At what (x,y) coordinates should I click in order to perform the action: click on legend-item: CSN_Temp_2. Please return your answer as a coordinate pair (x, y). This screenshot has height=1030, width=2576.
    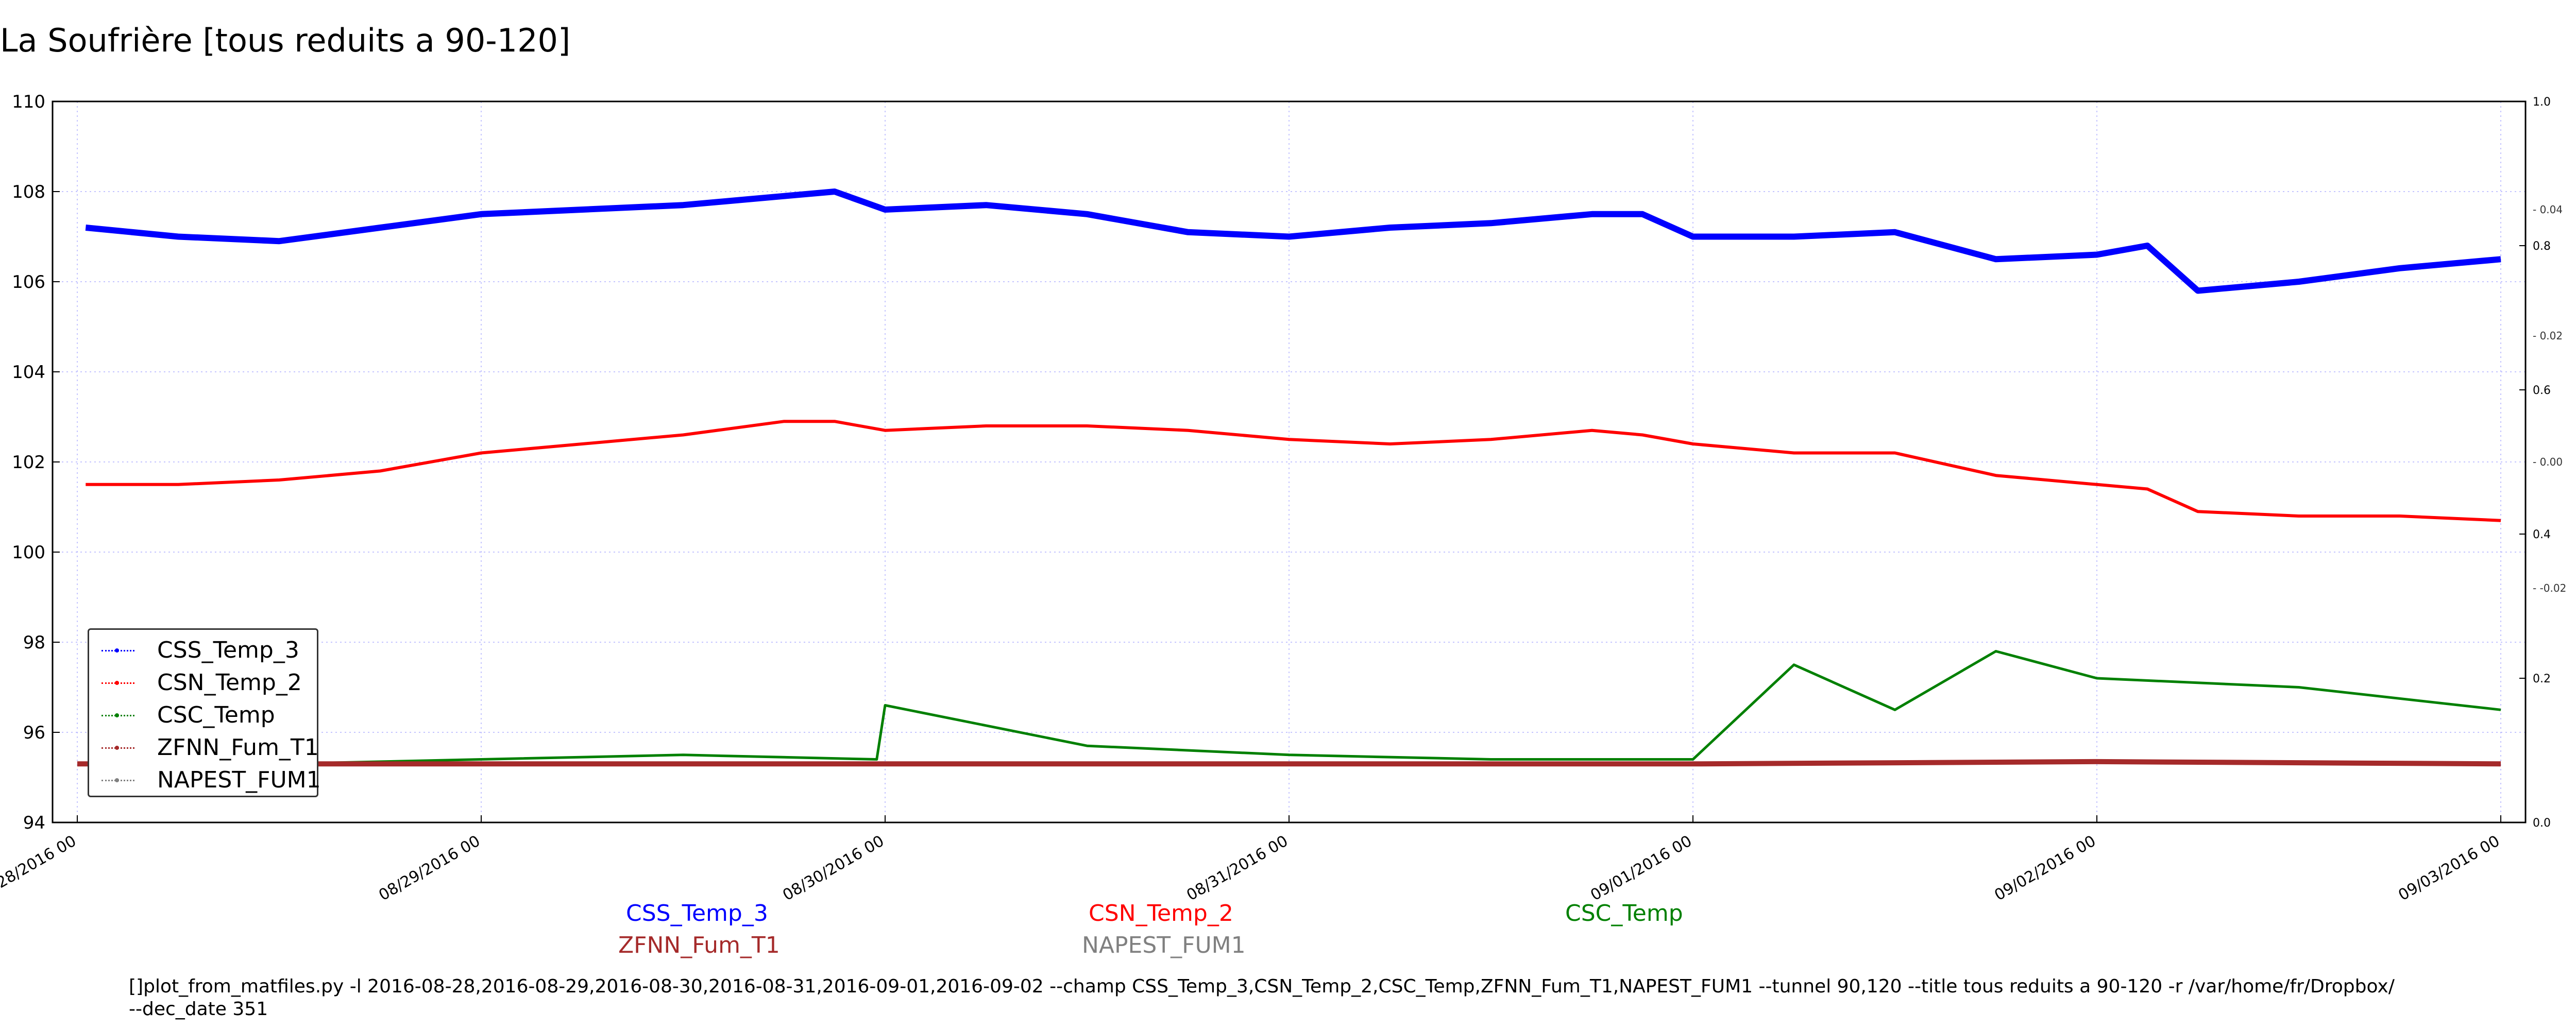
    Looking at the image, I should click on (203, 682).